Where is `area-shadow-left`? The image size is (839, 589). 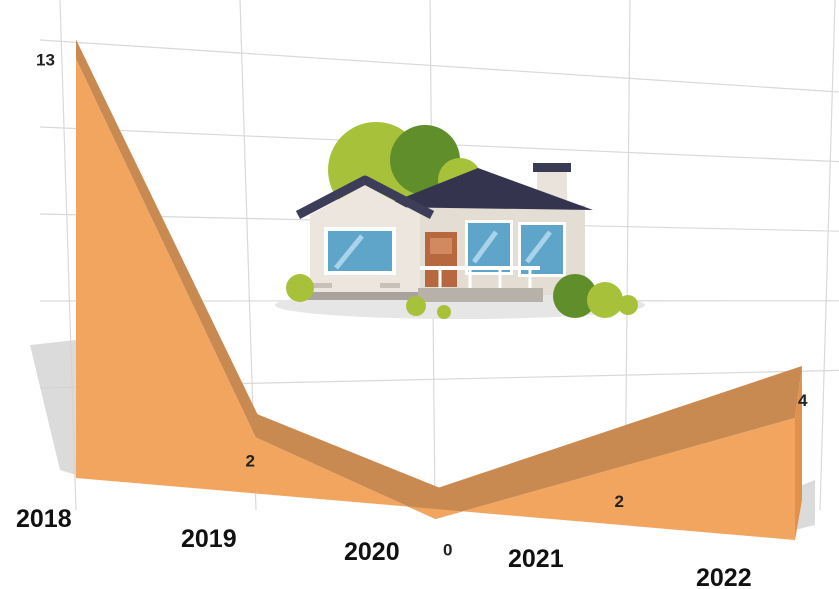
area-shadow-left is located at coordinates (53, 407).